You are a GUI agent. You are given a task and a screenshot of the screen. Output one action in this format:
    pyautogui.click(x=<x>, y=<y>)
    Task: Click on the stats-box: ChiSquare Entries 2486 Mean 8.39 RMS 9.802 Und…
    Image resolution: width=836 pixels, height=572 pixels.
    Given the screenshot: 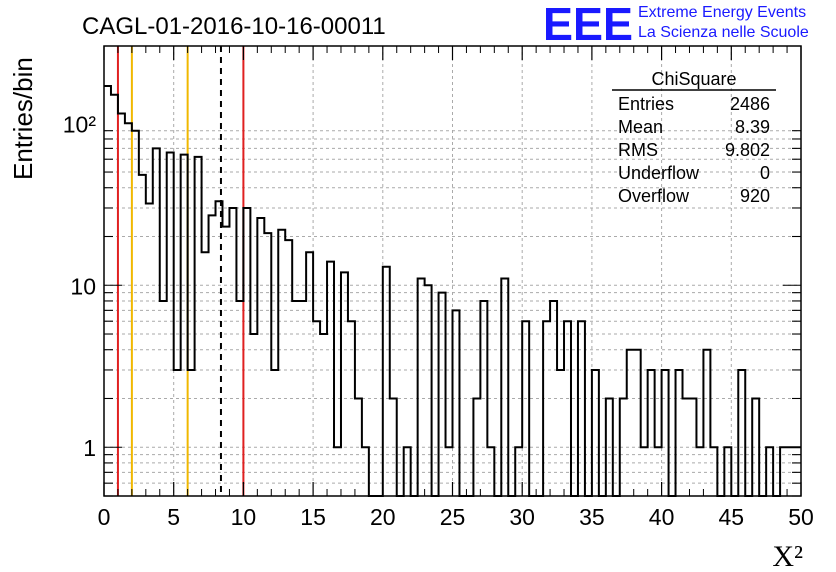 What is the action you would take?
    pyautogui.click(x=694, y=137)
    